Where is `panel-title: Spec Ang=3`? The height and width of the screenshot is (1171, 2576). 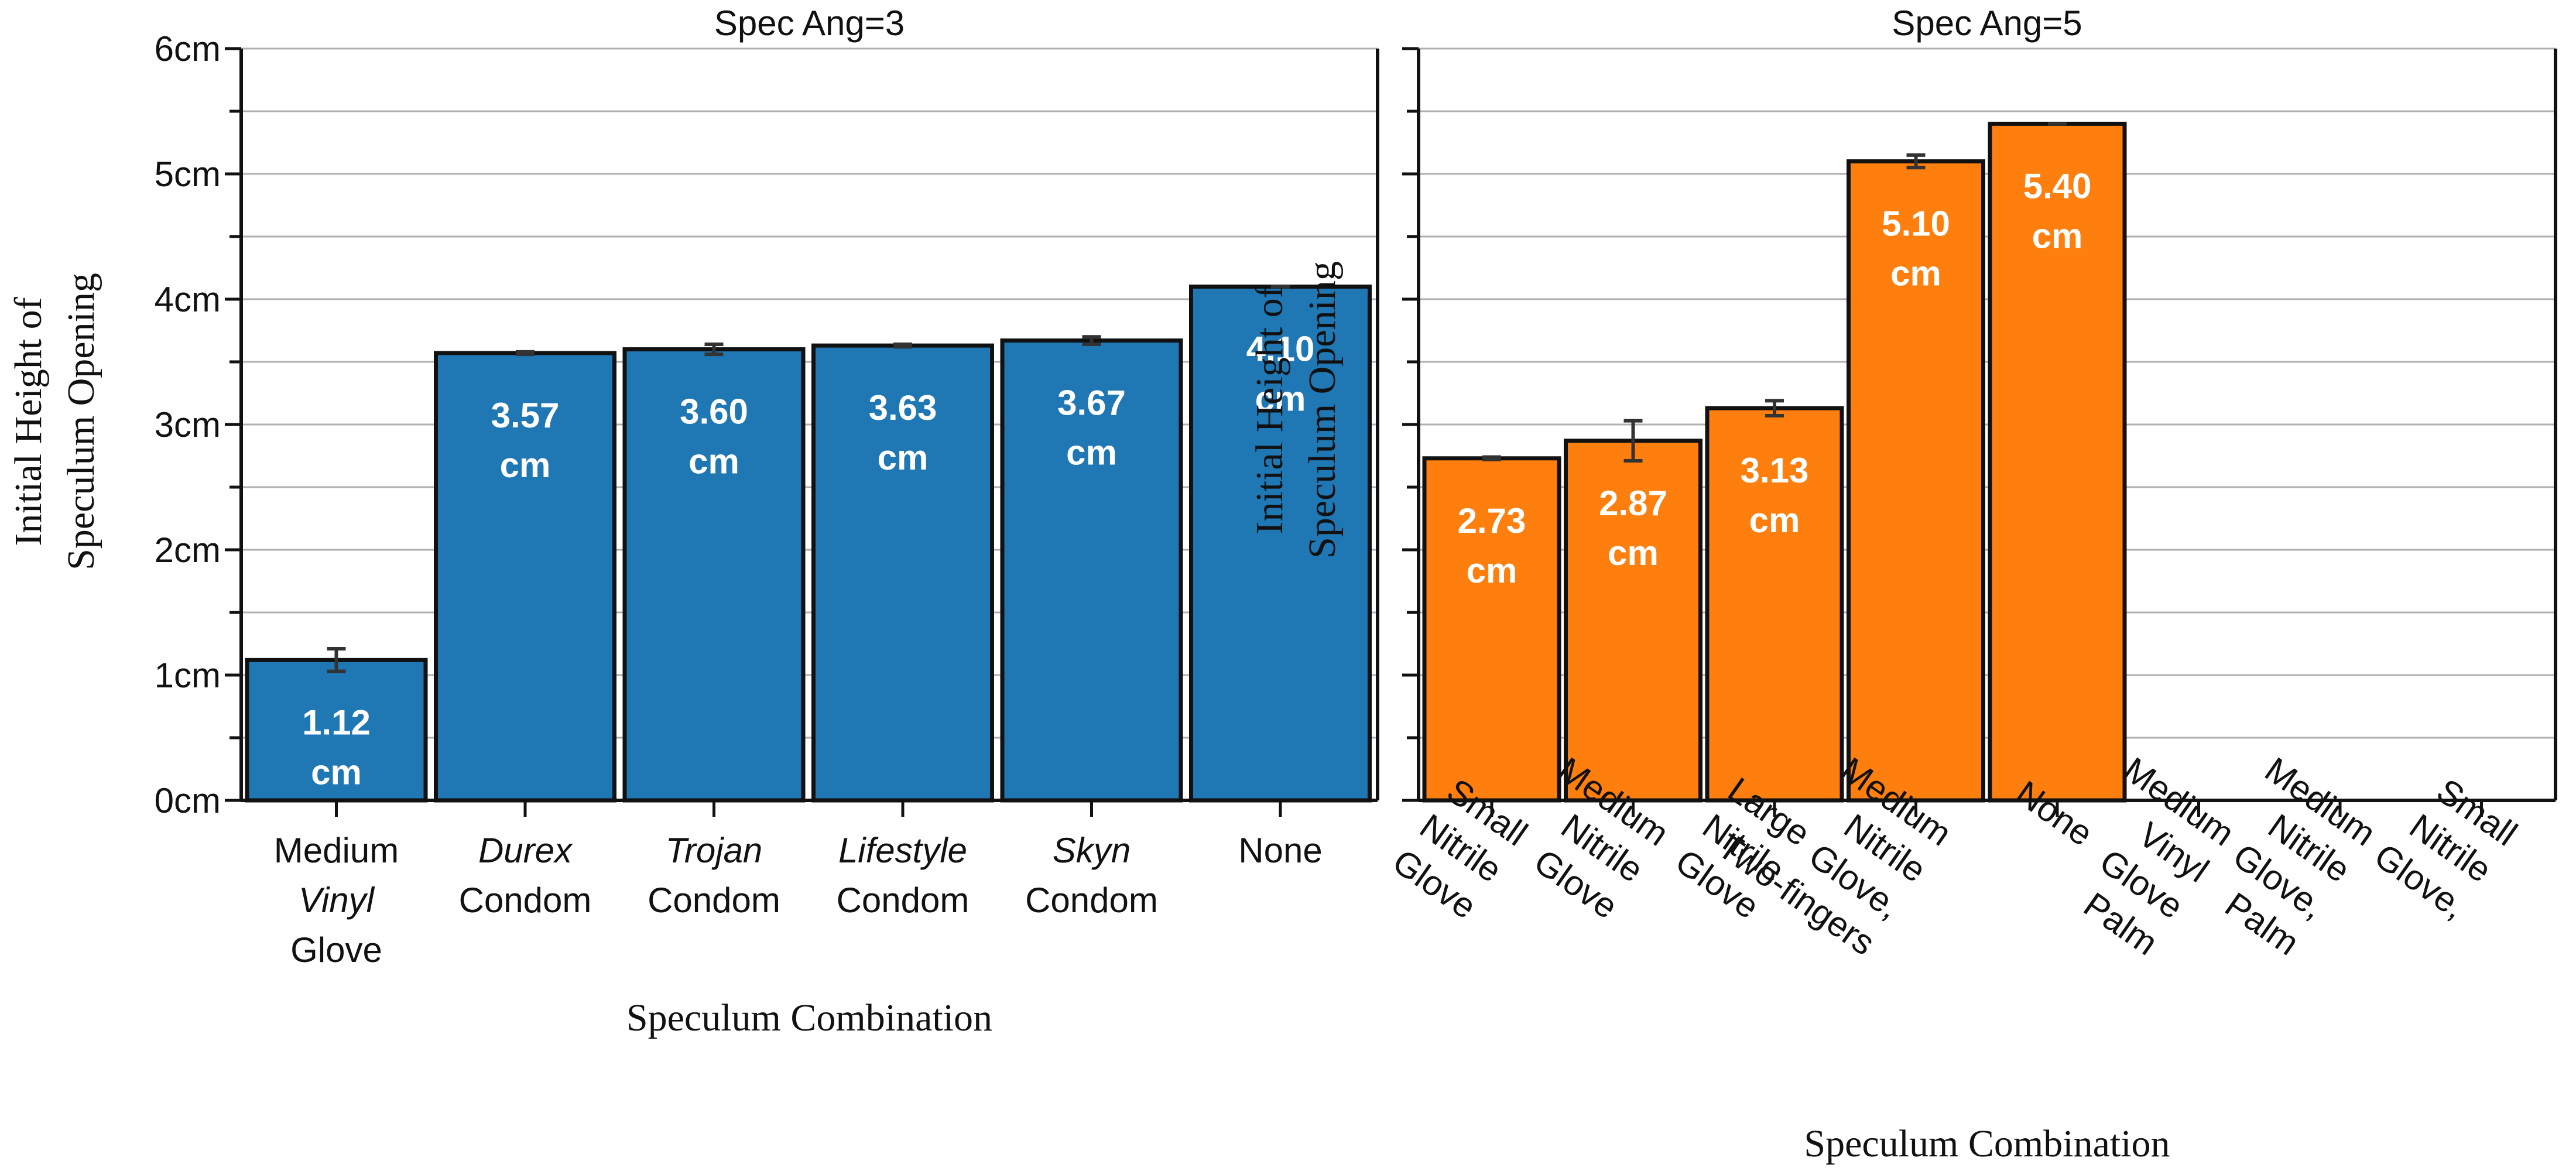 panel-title: Spec Ang=3 is located at coordinates (809, 23).